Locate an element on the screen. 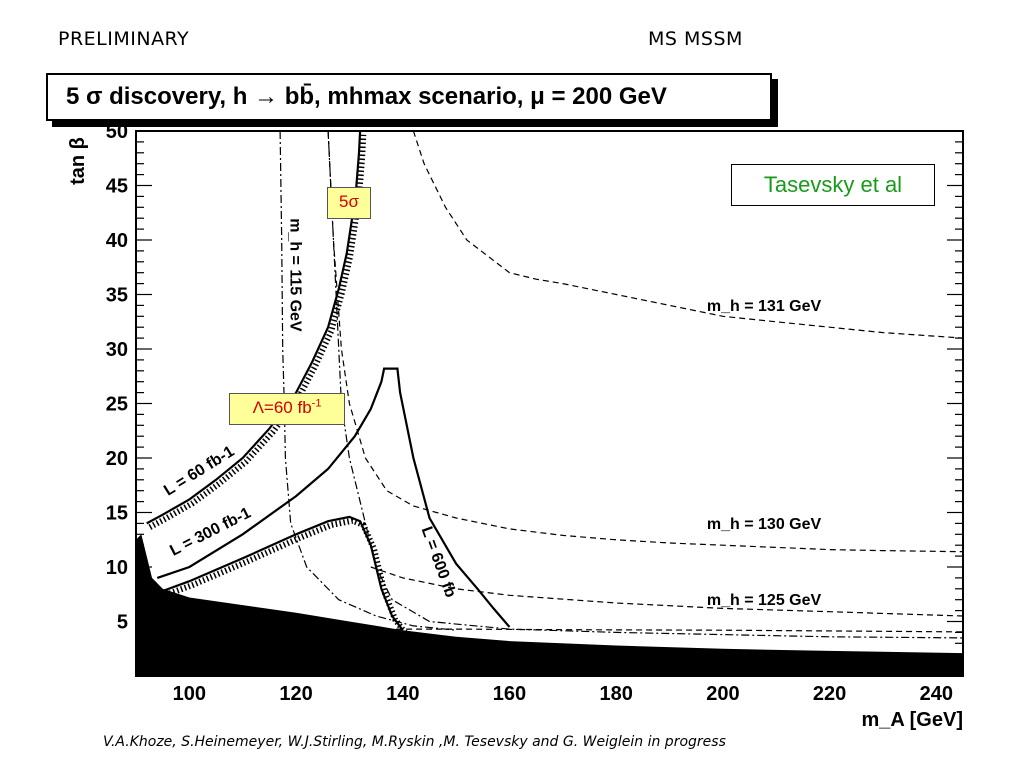 The width and height of the screenshot is (1024, 768). x-tick-label: 120 is located at coordinates (295, 694).